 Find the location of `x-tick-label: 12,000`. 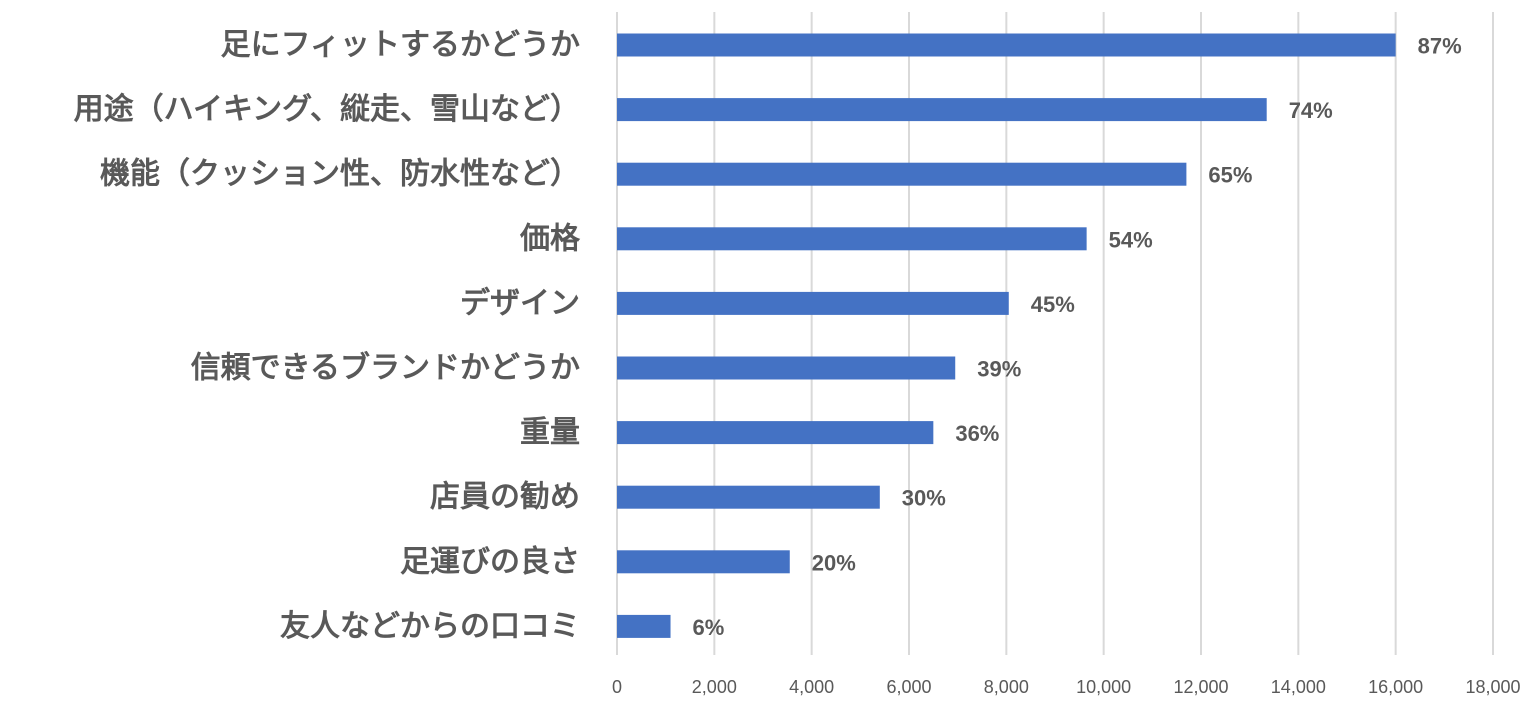

x-tick-label: 12,000 is located at coordinates (1200, 687).